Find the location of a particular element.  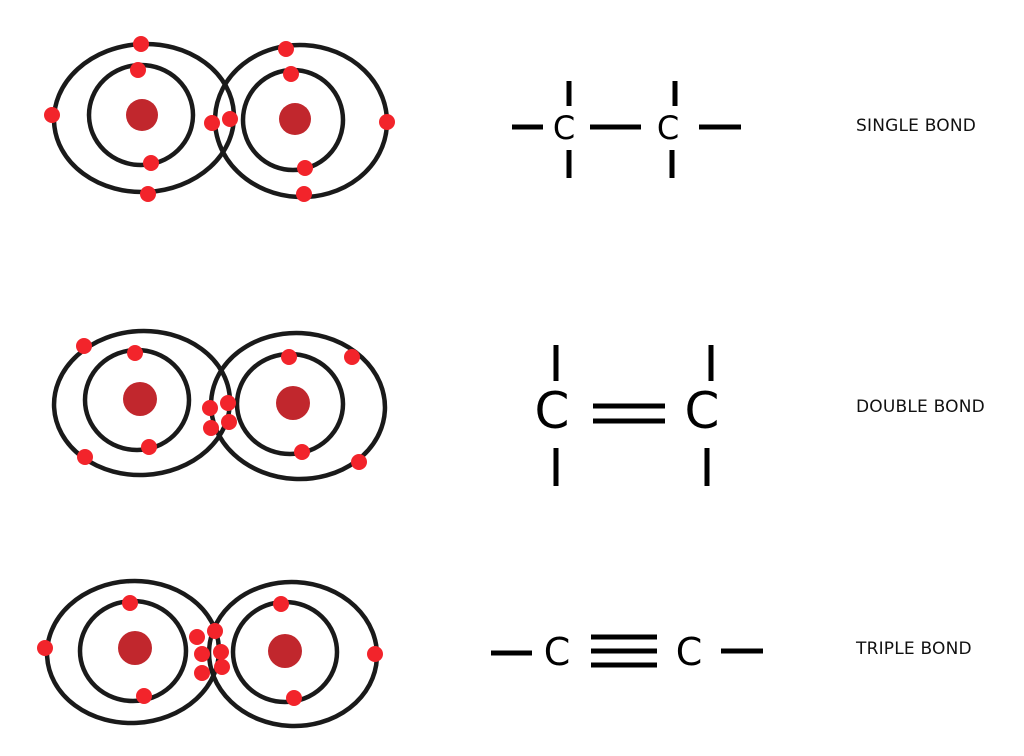

double-bond-label: DOUBLE BOND is located at coordinates (920, 407).